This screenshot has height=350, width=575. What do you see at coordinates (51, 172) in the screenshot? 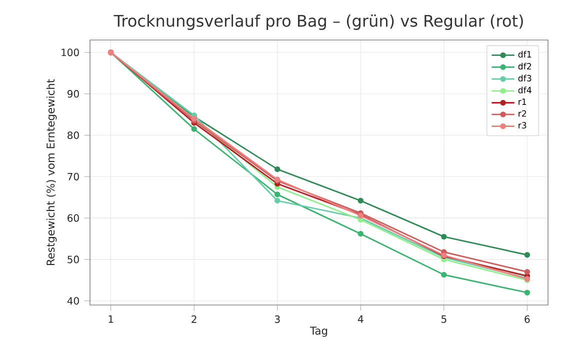
I see `y-axis-title: Restgewicht (%) vom Erntegewicht` at bounding box center [51, 172].